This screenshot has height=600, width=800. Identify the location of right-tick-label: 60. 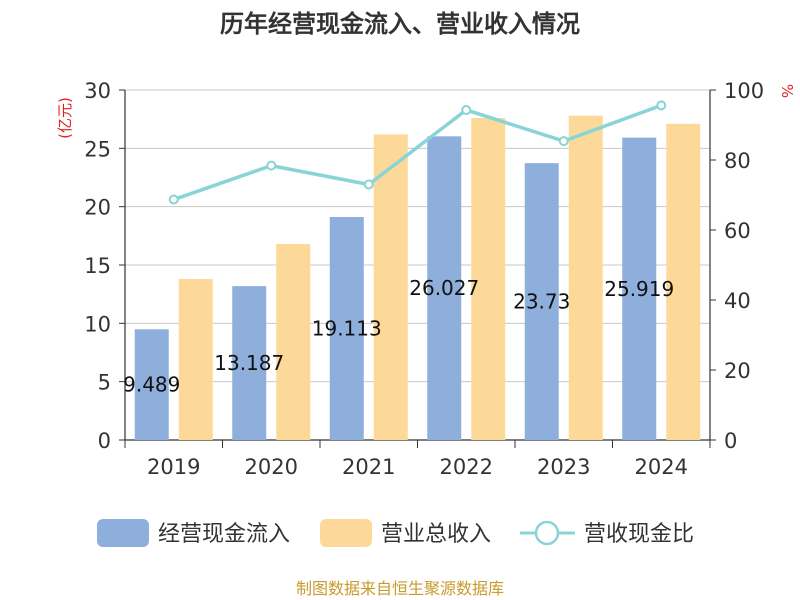
(737, 231).